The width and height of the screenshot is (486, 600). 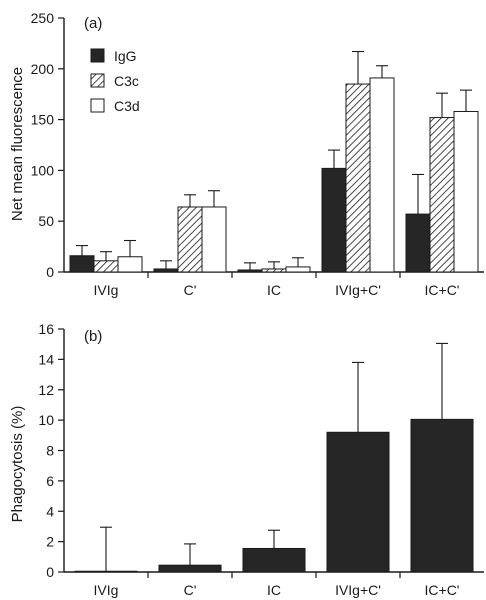 I want to click on panel-a-x-tick-label: IC, so click(x=274, y=290).